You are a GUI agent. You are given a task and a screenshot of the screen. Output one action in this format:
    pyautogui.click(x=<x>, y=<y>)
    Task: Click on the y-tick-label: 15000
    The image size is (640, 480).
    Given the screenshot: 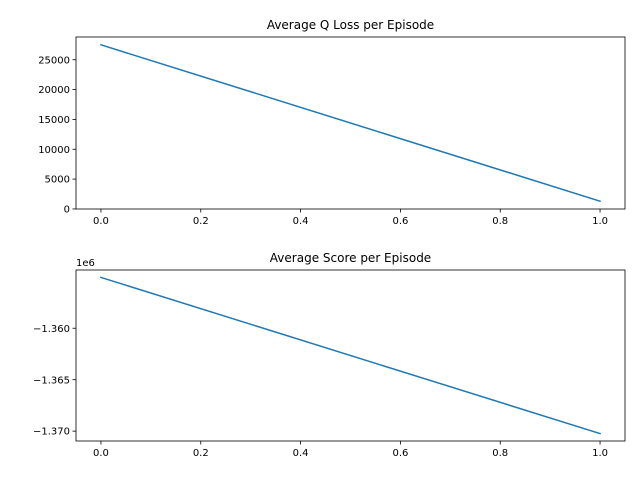 What is the action you would take?
    pyautogui.click(x=54, y=120)
    